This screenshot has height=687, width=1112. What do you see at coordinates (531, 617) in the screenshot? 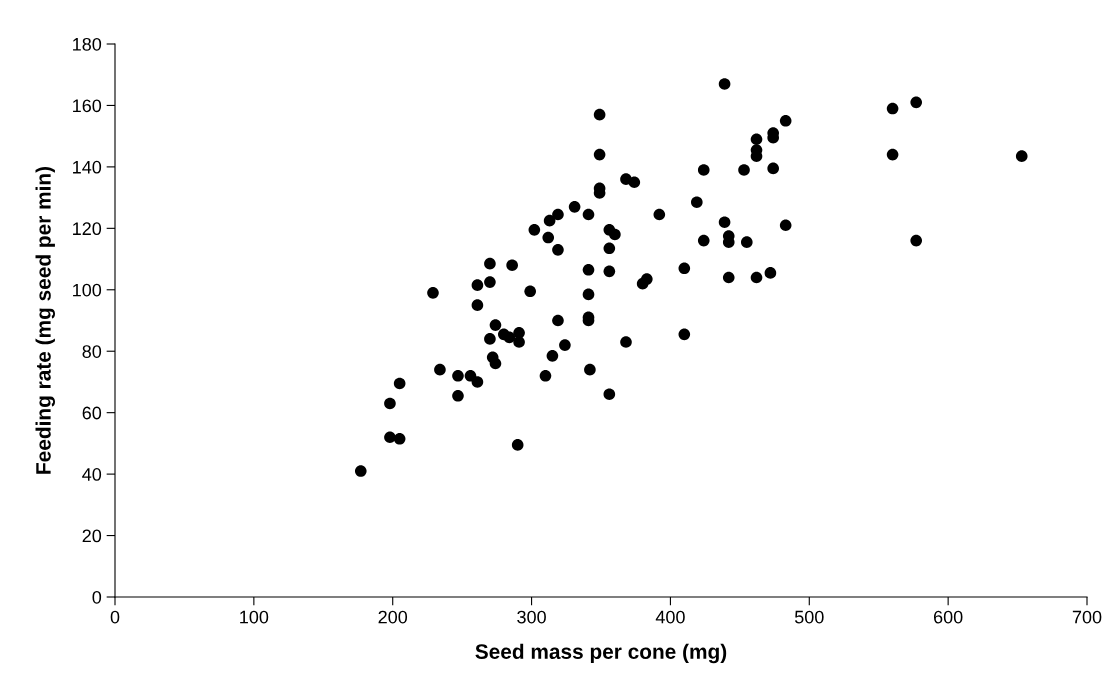
I see `x-tick-label: 300` at bounding box center [531, 617].